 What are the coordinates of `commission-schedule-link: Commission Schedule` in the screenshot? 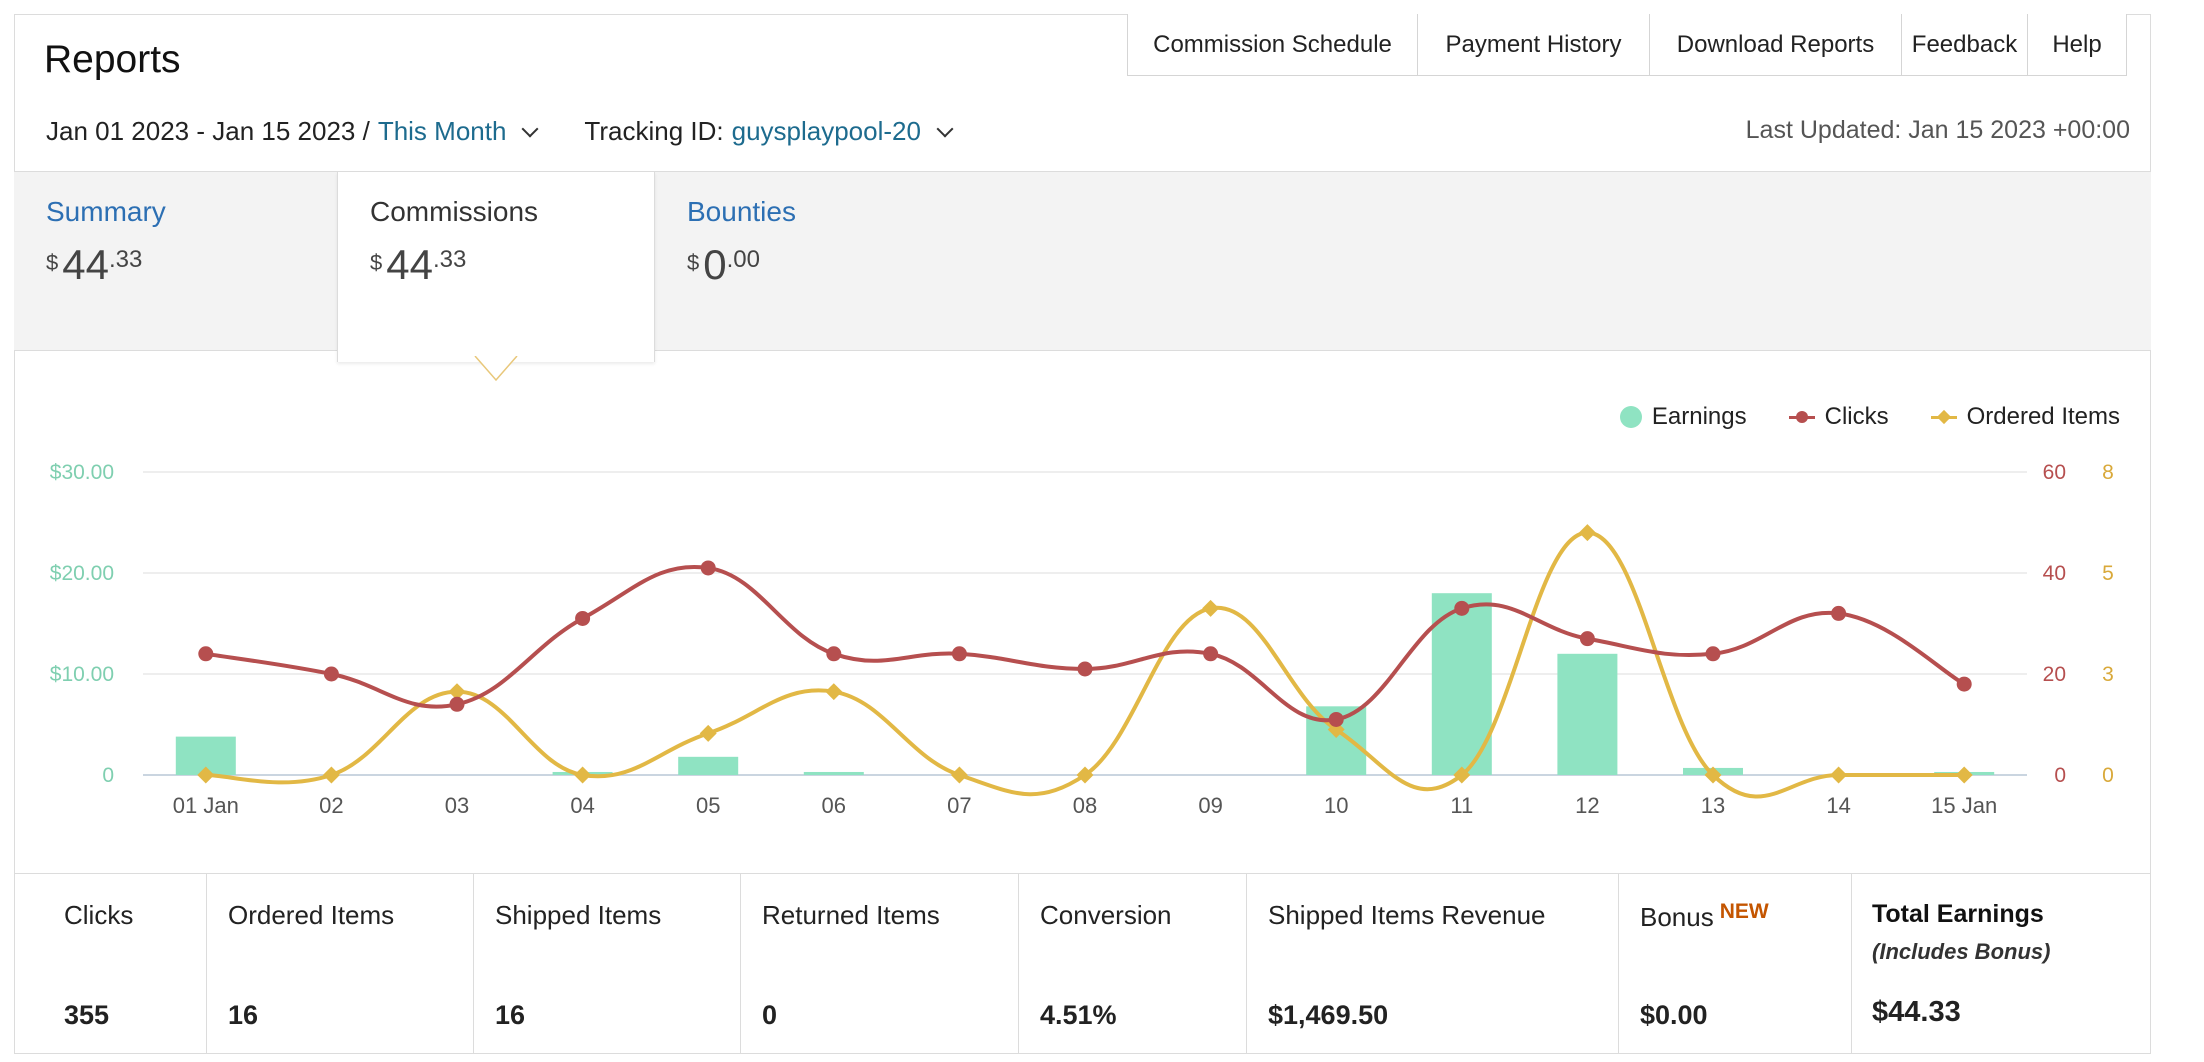 It's located at (1272, 44).